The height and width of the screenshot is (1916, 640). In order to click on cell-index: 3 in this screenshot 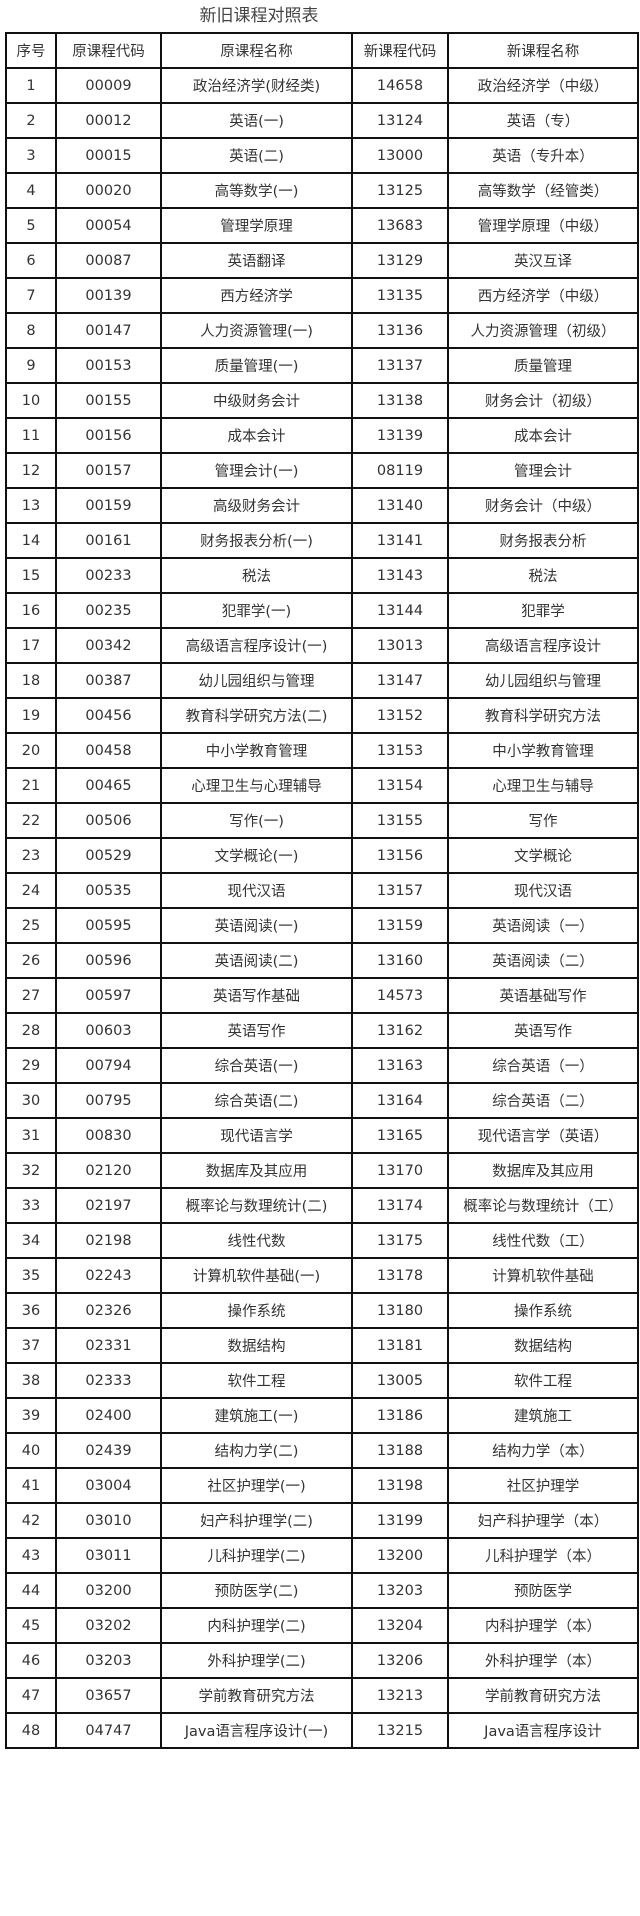, I will do `click(31, 155)`.